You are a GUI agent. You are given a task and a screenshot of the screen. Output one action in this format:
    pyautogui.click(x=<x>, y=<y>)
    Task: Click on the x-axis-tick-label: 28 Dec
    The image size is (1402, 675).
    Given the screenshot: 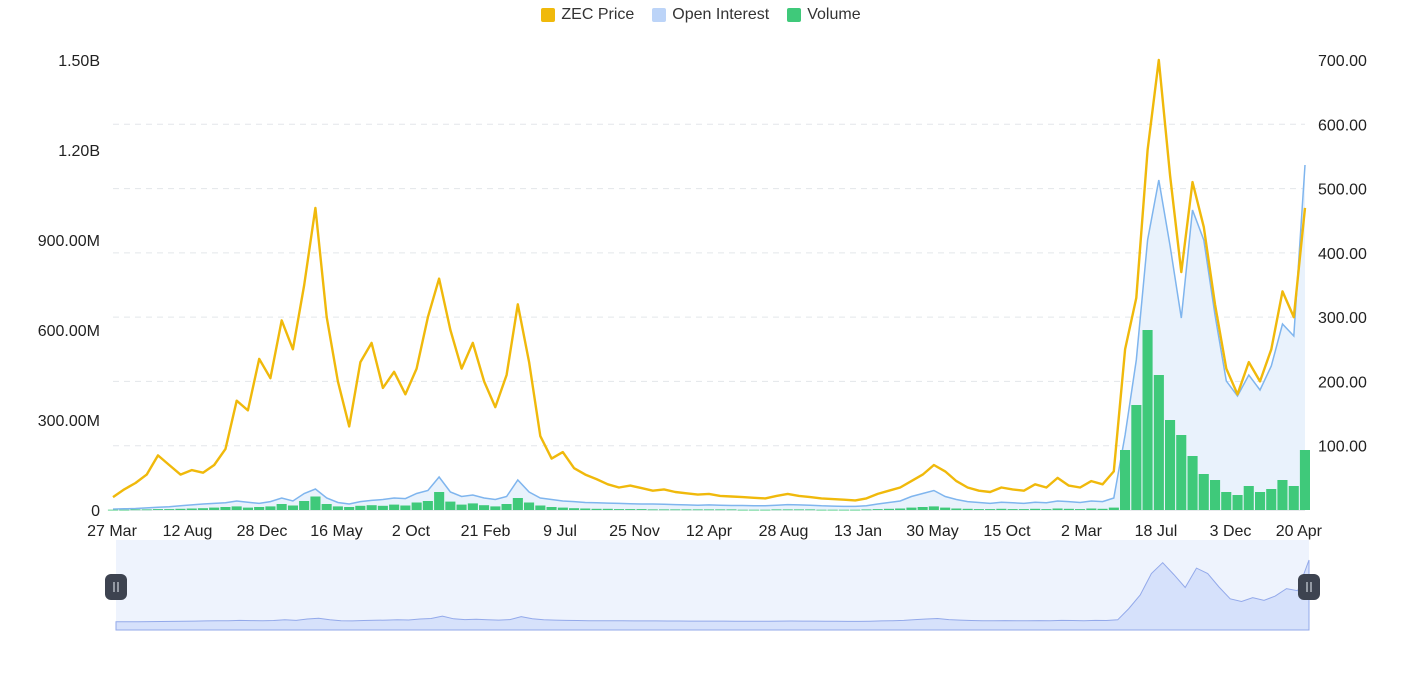 What is the action you would take?
    pyautogui.click(x=262, y=531)
    